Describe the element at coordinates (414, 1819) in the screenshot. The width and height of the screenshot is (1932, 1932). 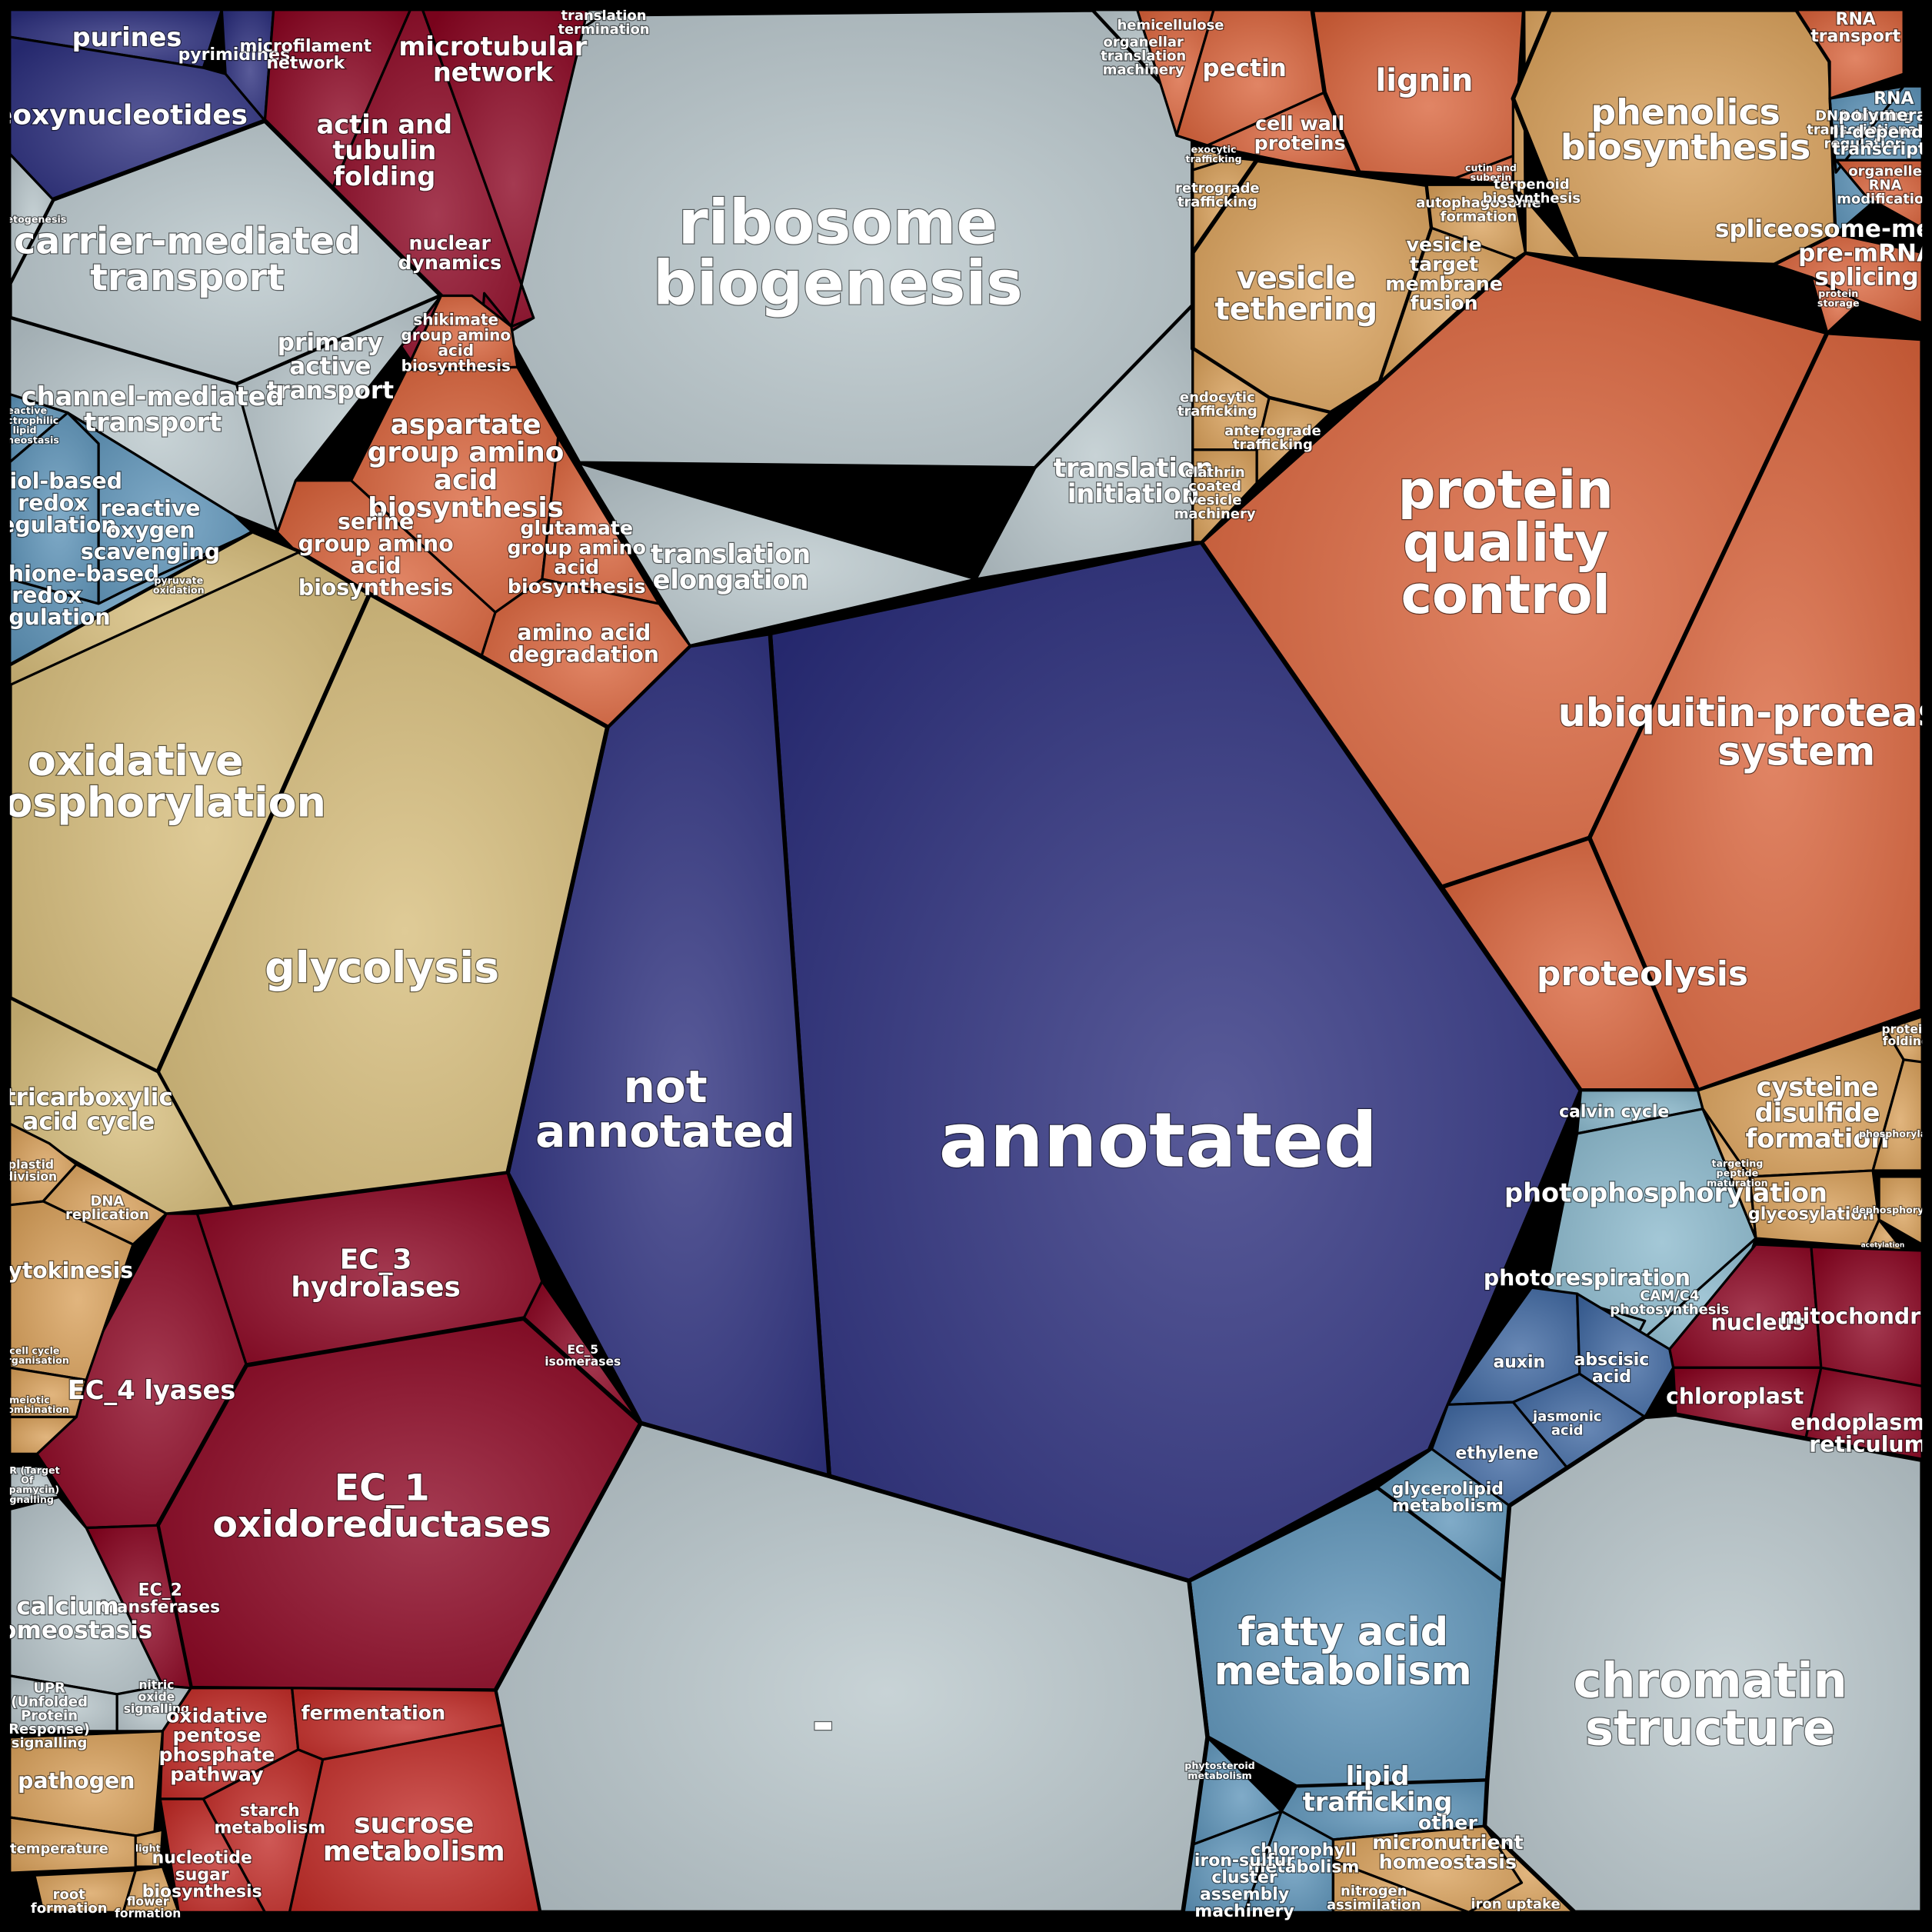
I see `cell-sucrose-metabolism` at that location.